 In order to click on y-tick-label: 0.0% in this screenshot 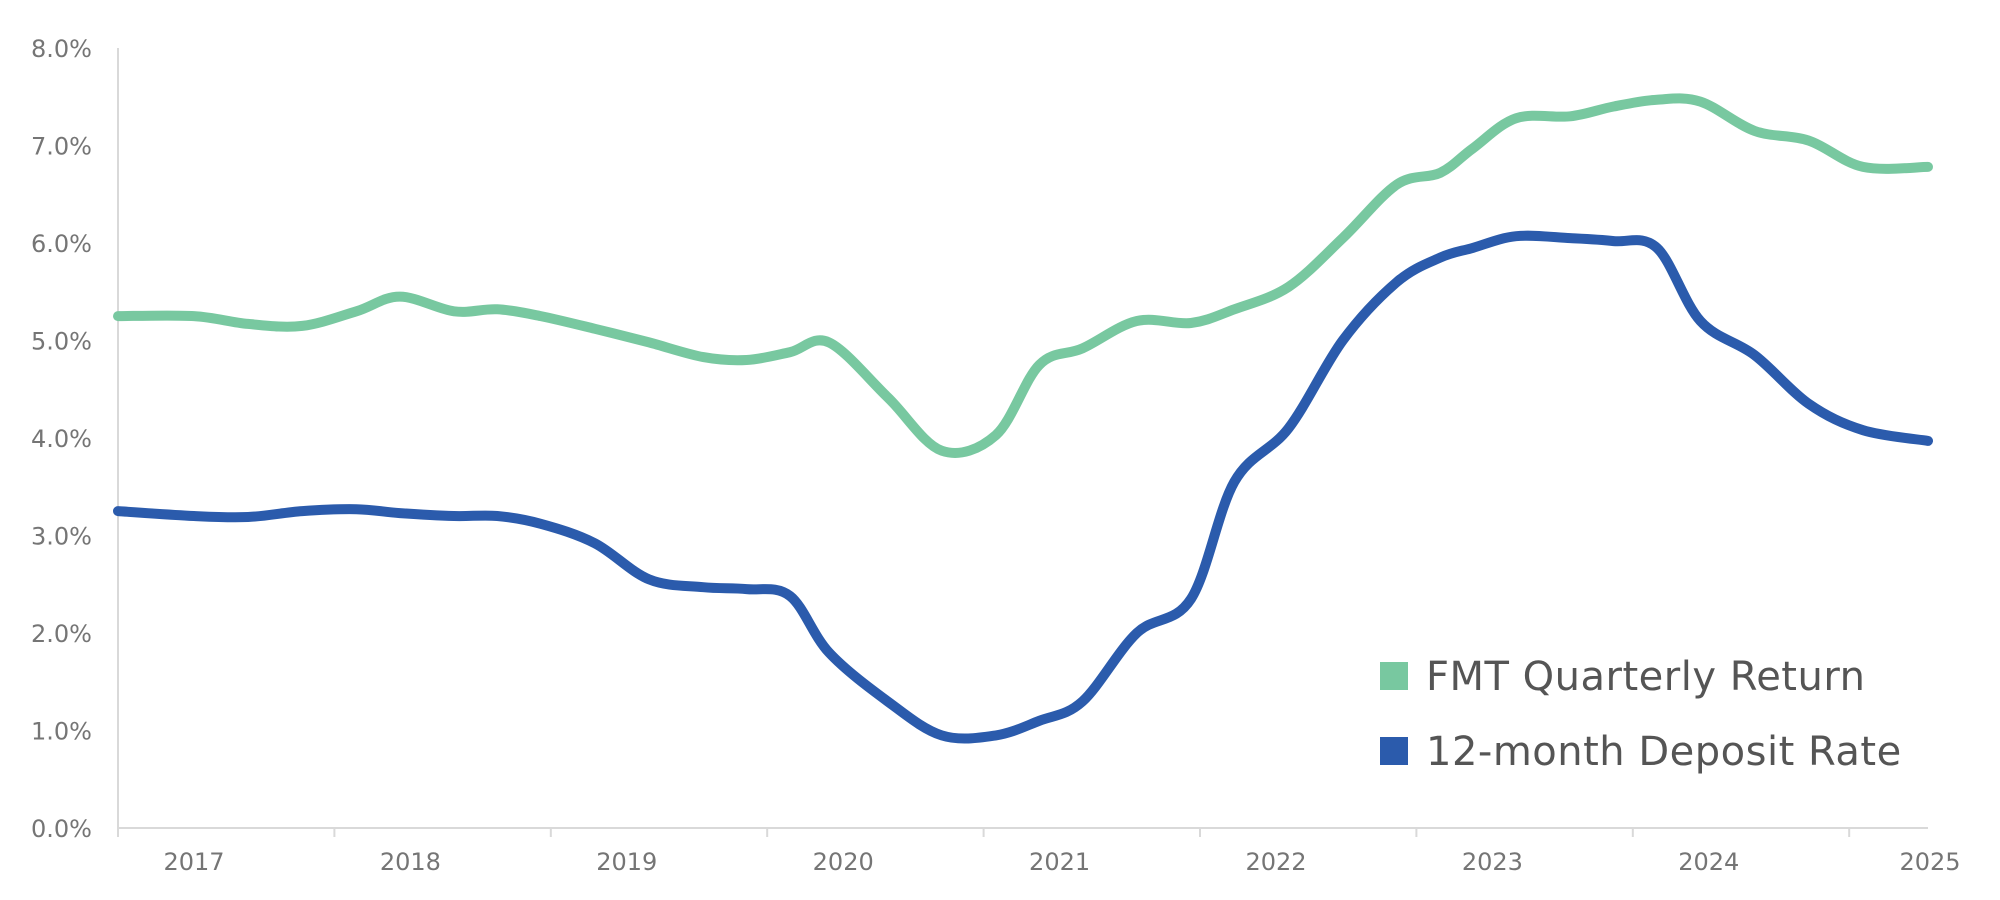, I will do `click(61, 829)`.